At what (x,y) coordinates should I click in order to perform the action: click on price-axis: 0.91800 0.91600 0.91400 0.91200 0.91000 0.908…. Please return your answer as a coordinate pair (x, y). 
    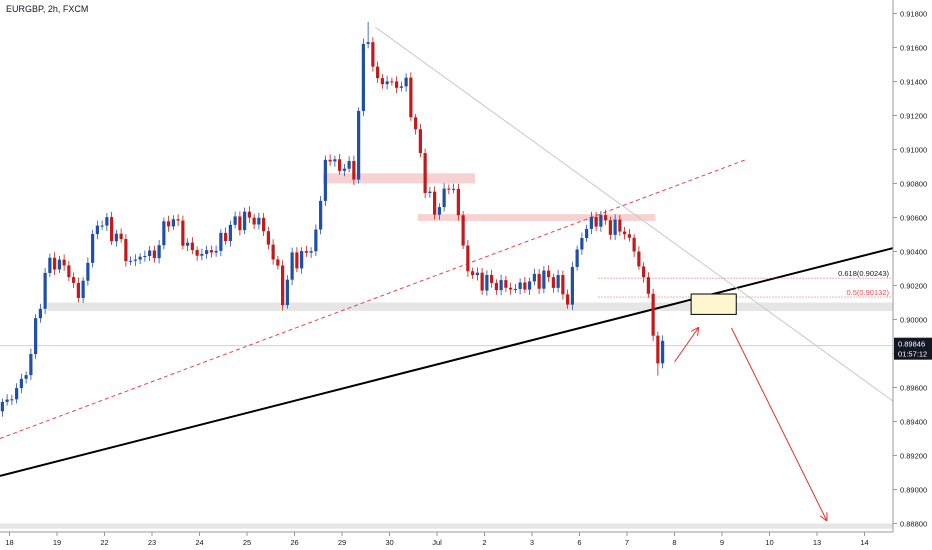
    Looking at the image, I should click on (912, 266).